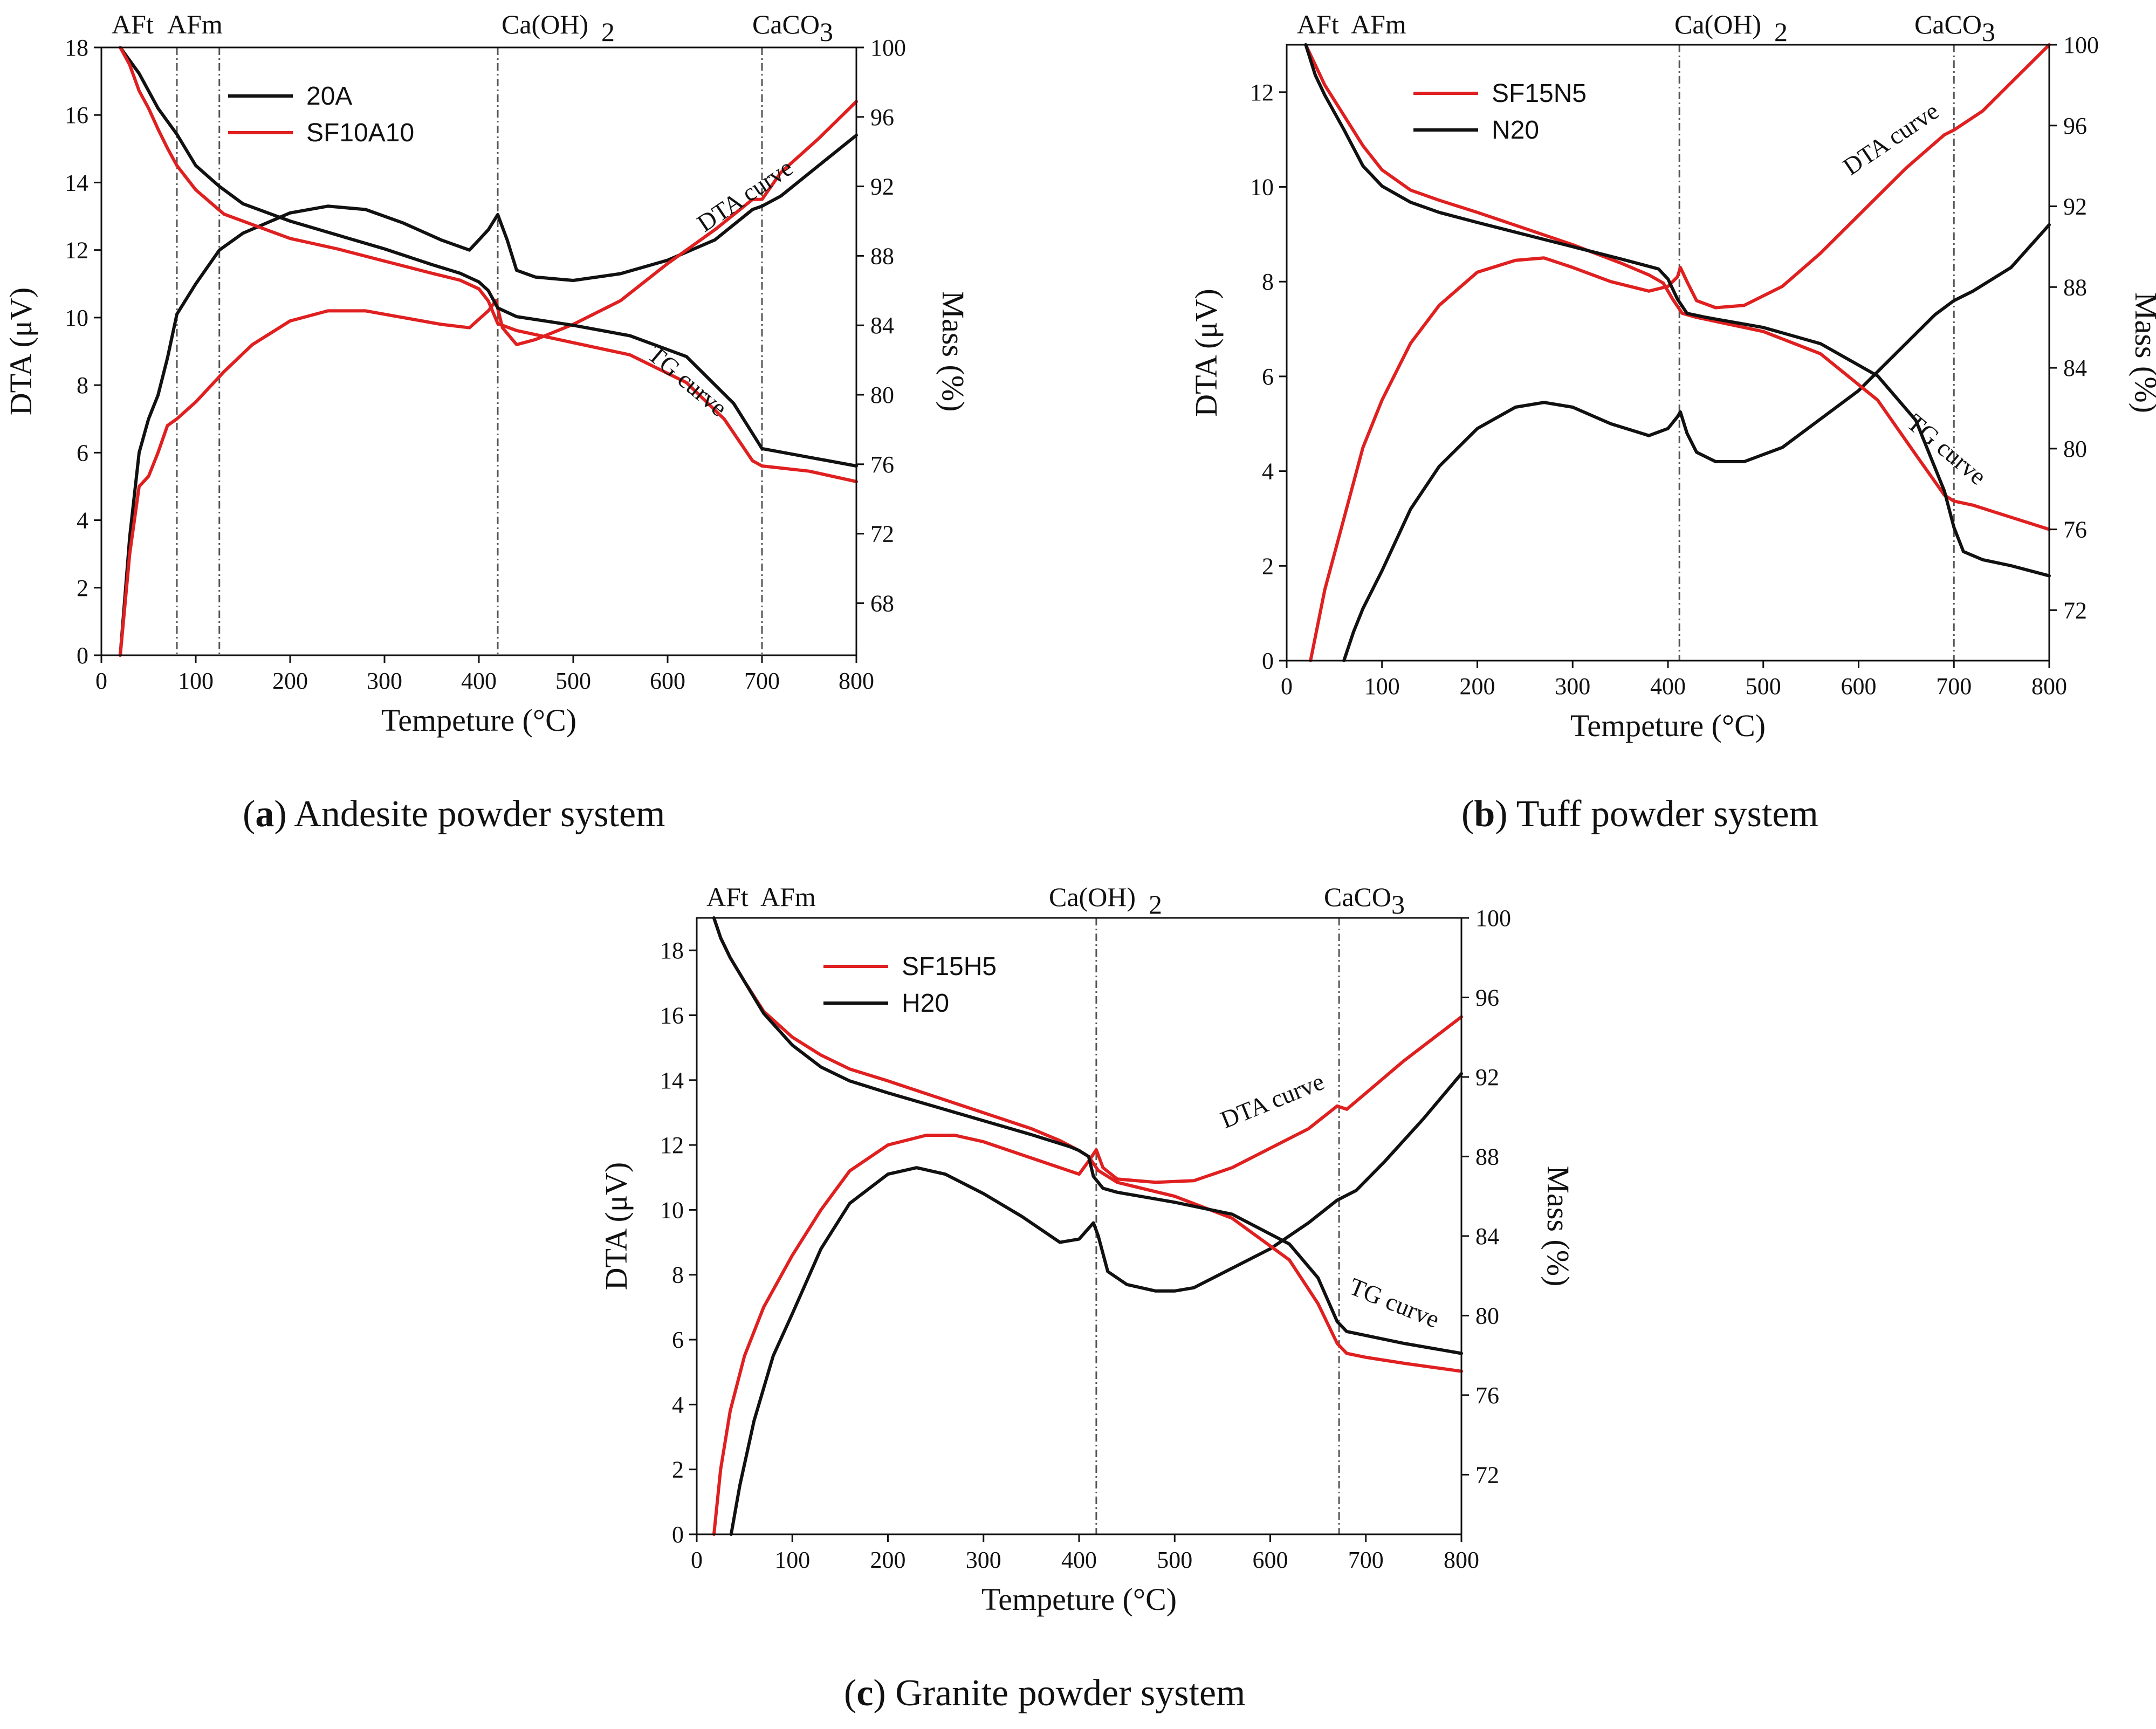  I want to click on series-a-sf10a10-tg, so click(489, 264).